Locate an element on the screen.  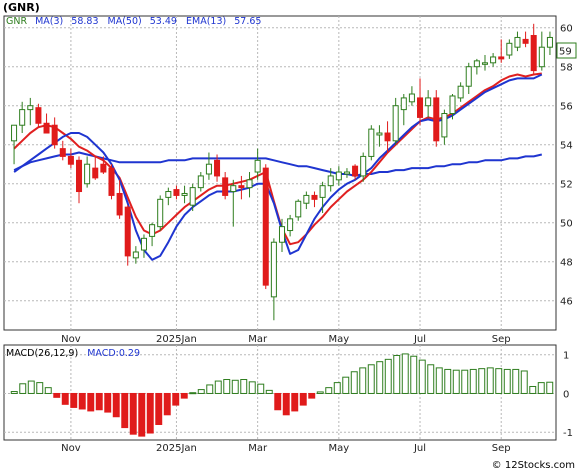
legend-symbol: GNR is located at coordinates (16, 21).